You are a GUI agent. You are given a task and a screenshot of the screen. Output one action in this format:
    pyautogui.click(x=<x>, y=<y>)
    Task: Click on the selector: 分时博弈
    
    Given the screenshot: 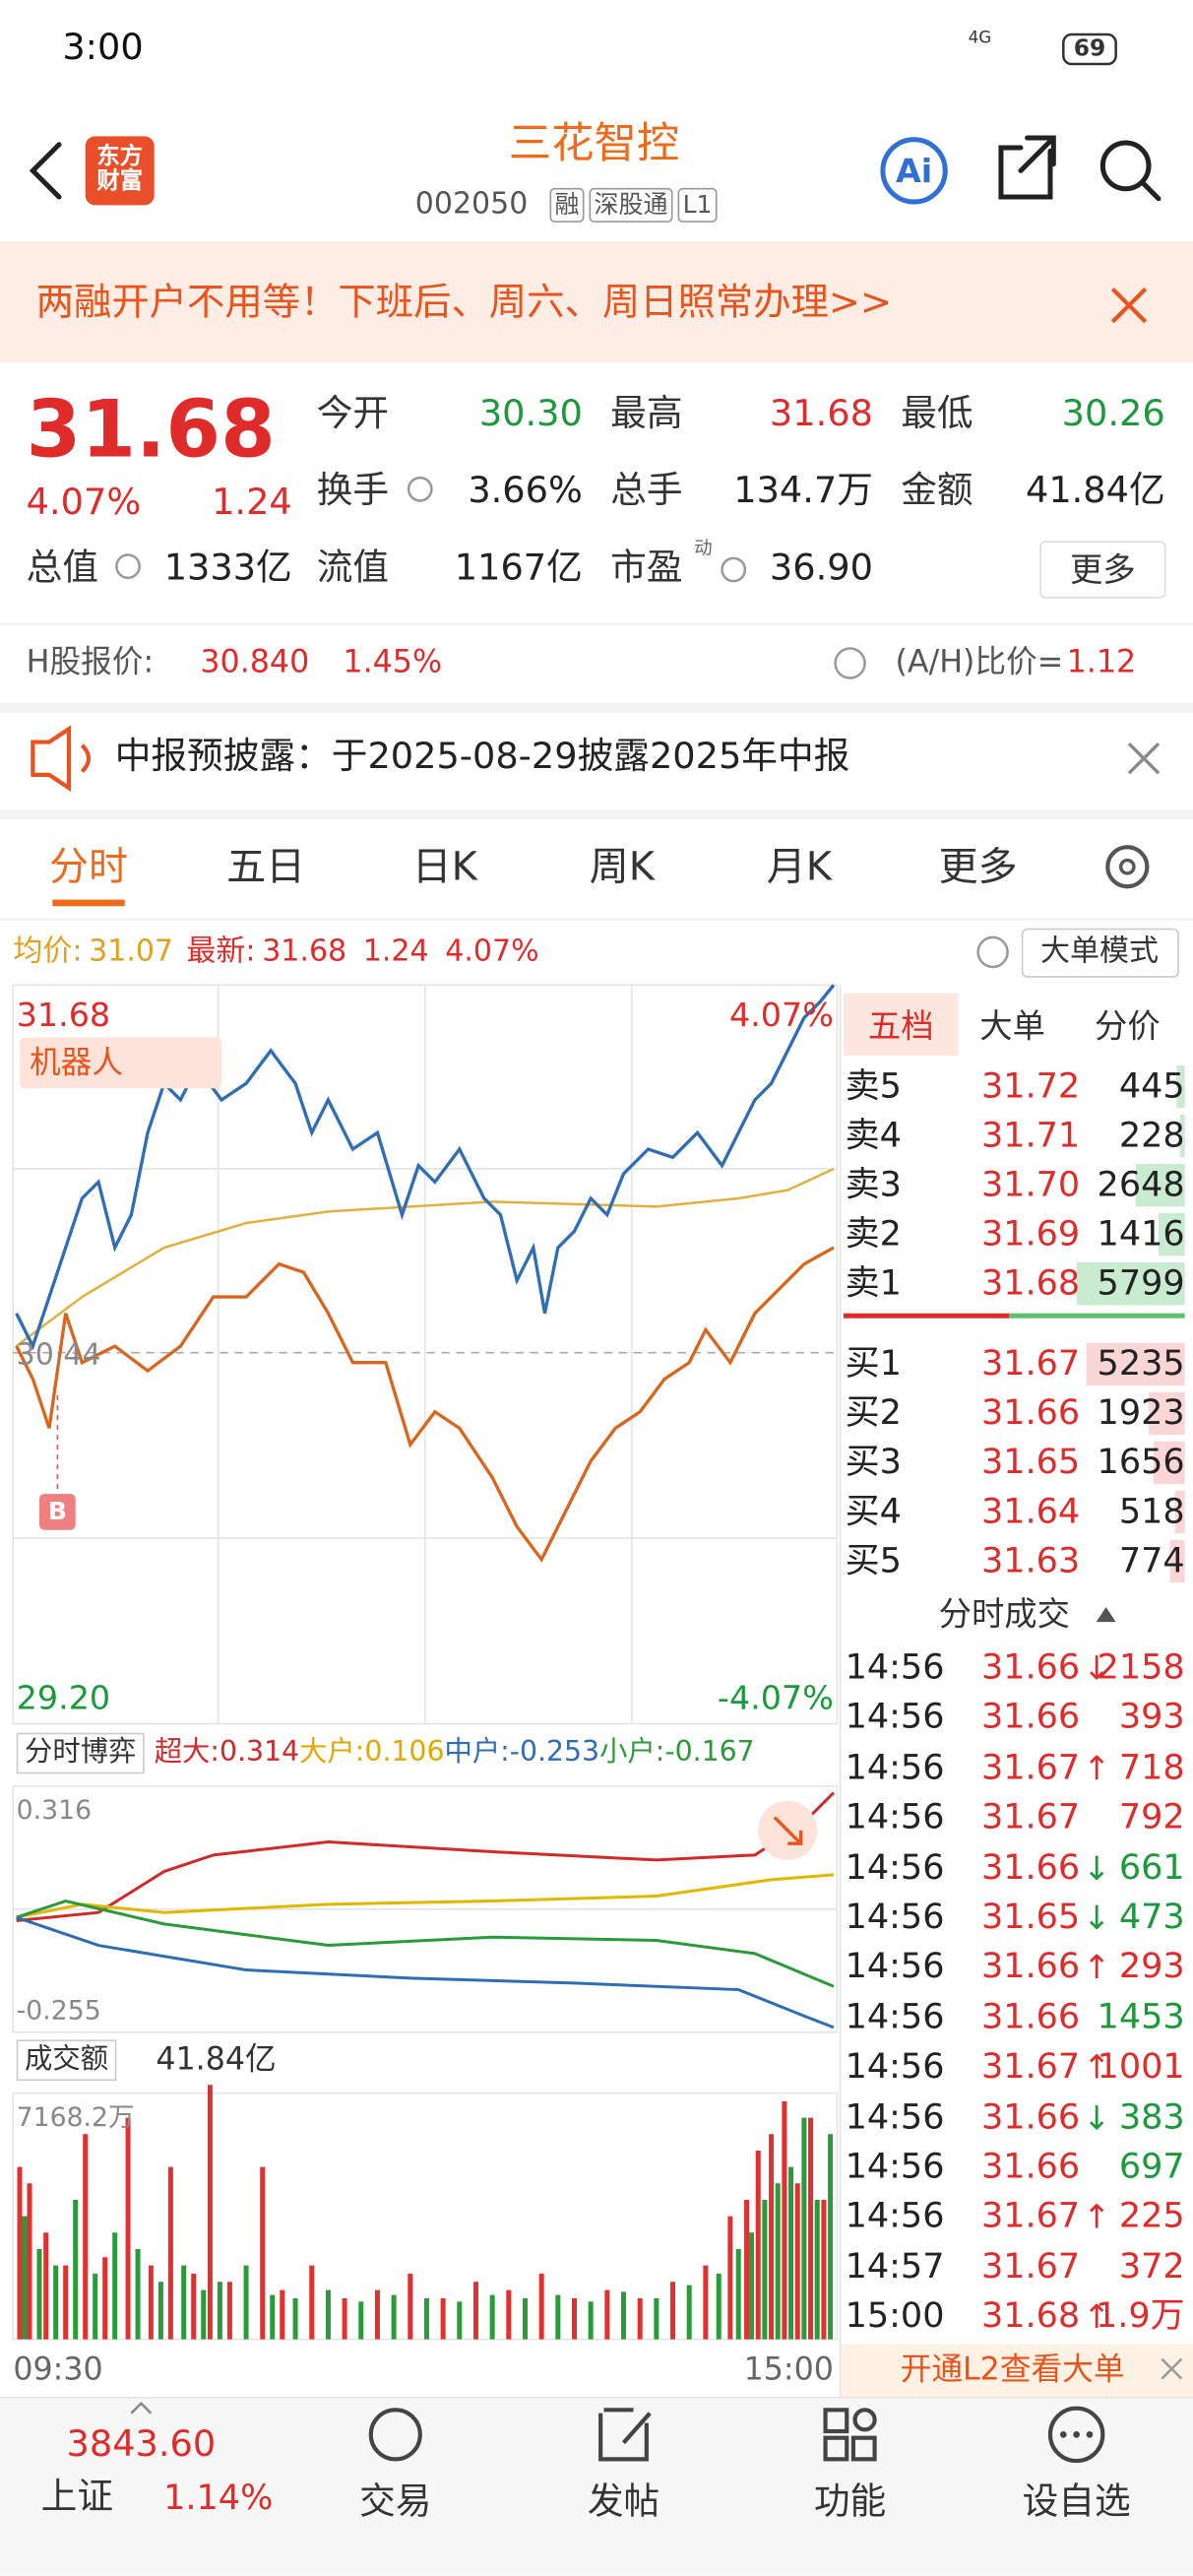 What is the action you would take?
    pyautogui.click(x=80, y=1753)
    